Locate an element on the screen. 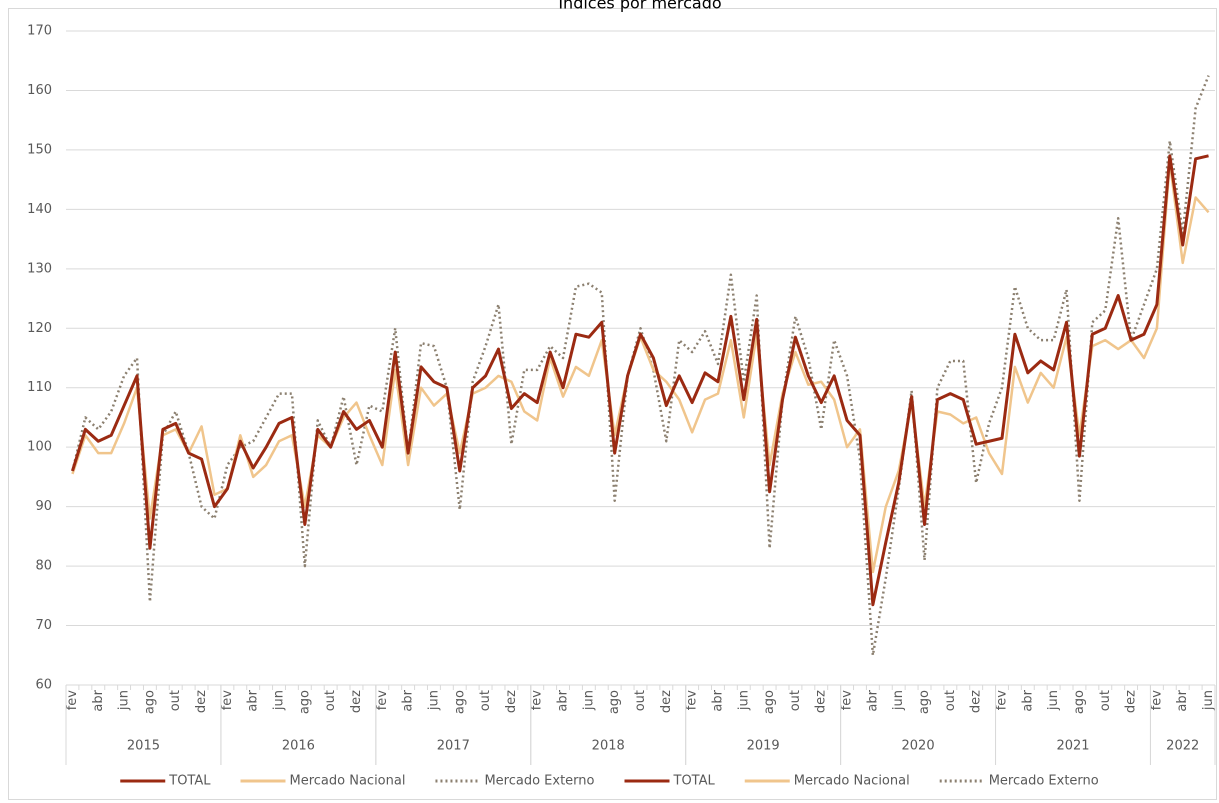 Image resolution: width=1219 pixels, height=803 pixels. y-tick-label: 150 is located at coordinates (39, 149).